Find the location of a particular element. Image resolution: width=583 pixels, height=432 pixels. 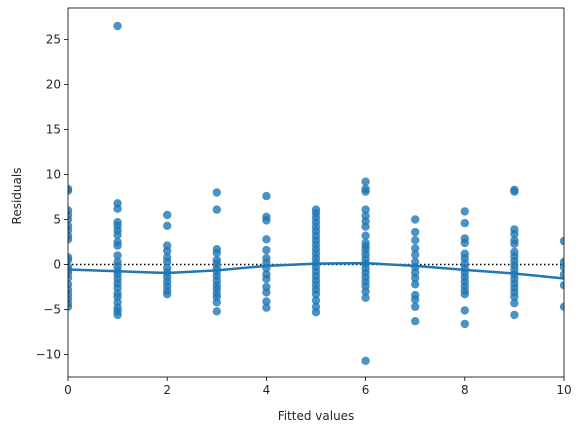

x-axis-label: Fitted values is located at coordinates (316, 416).